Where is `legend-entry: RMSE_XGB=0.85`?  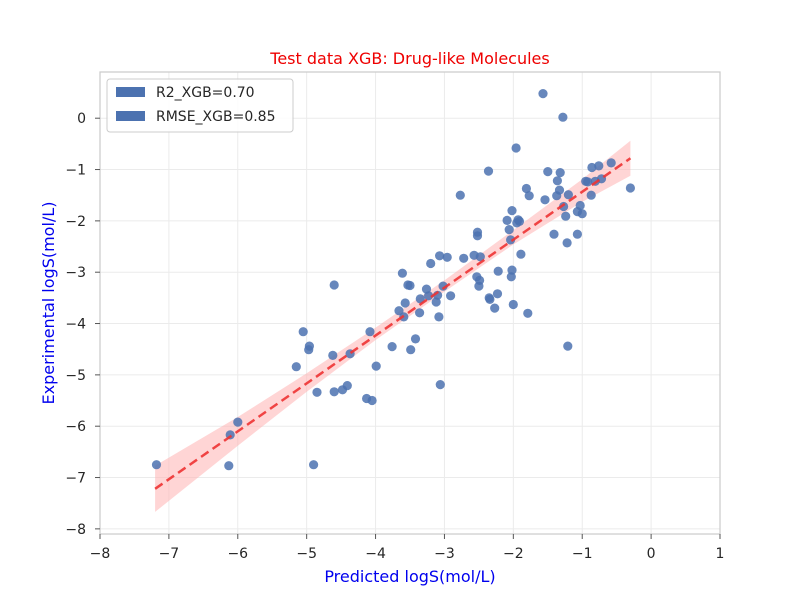 legend-entry: RMSE_XGB=0.85 is located at coordinates (216, 117).